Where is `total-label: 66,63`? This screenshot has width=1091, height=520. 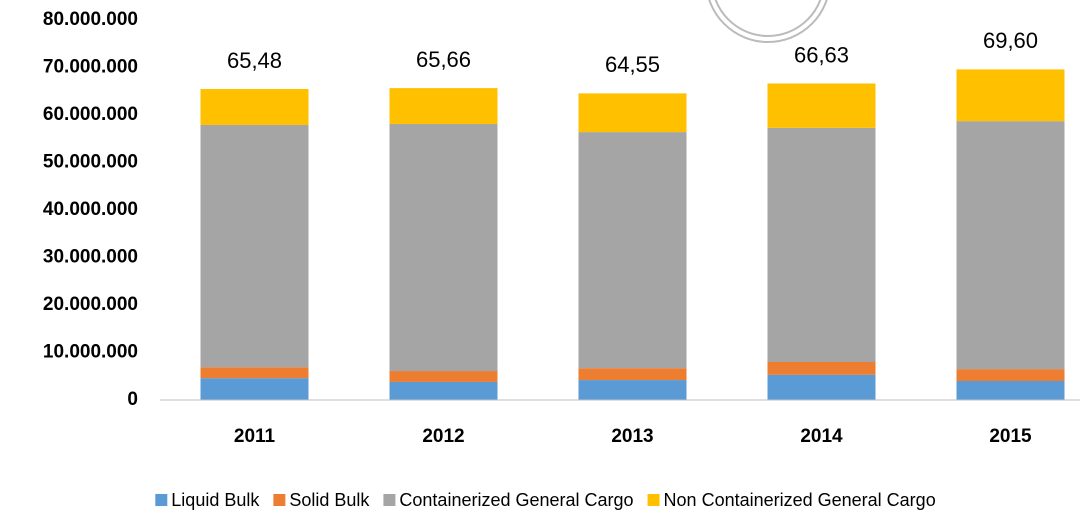 total-label: 66,63 is located at coordinates (821, 54).